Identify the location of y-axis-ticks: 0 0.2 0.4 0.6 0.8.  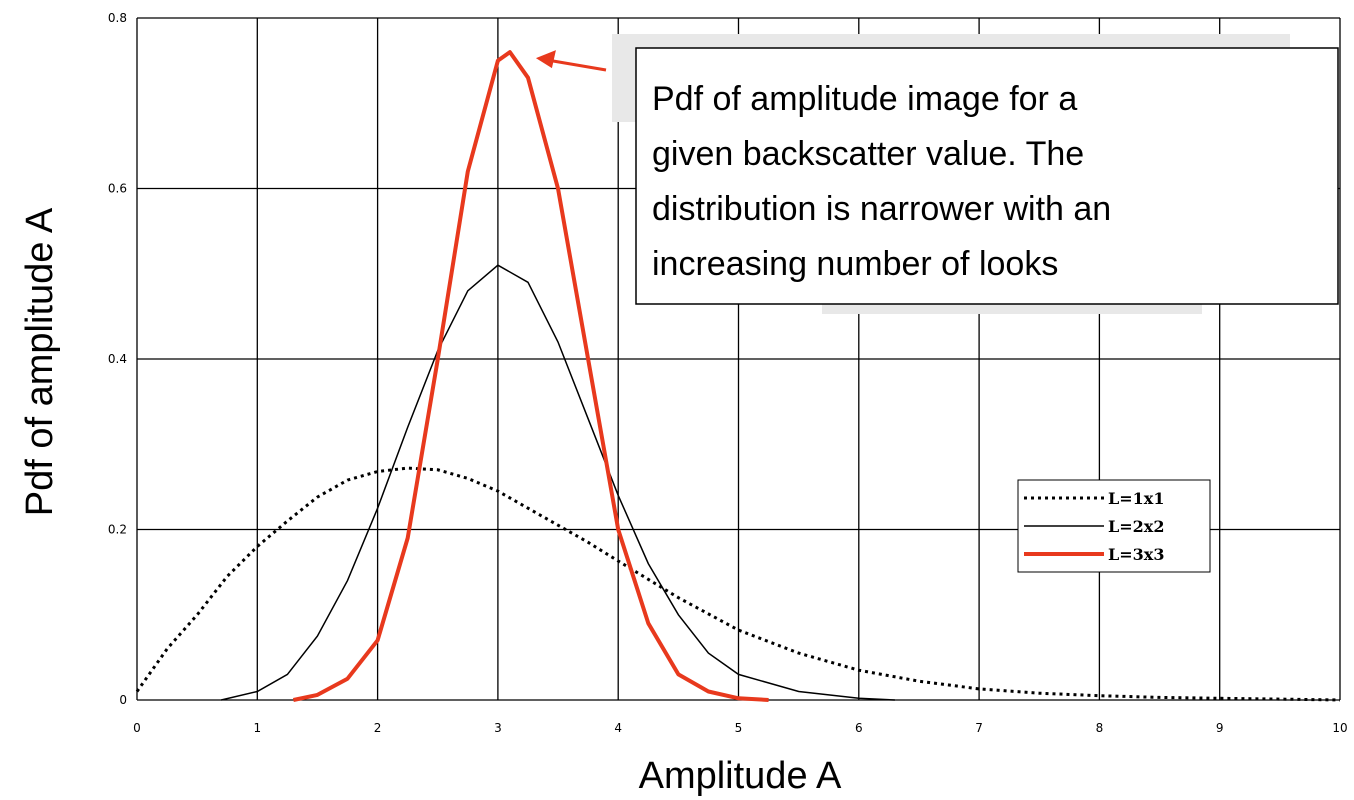
(117, 359).